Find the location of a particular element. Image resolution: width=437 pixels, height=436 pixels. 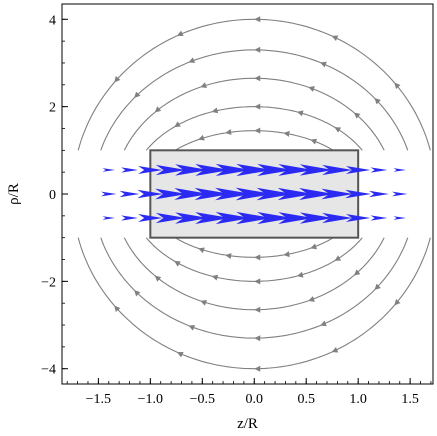

x-axis-title: z/R is located at coordinates (247, 424).